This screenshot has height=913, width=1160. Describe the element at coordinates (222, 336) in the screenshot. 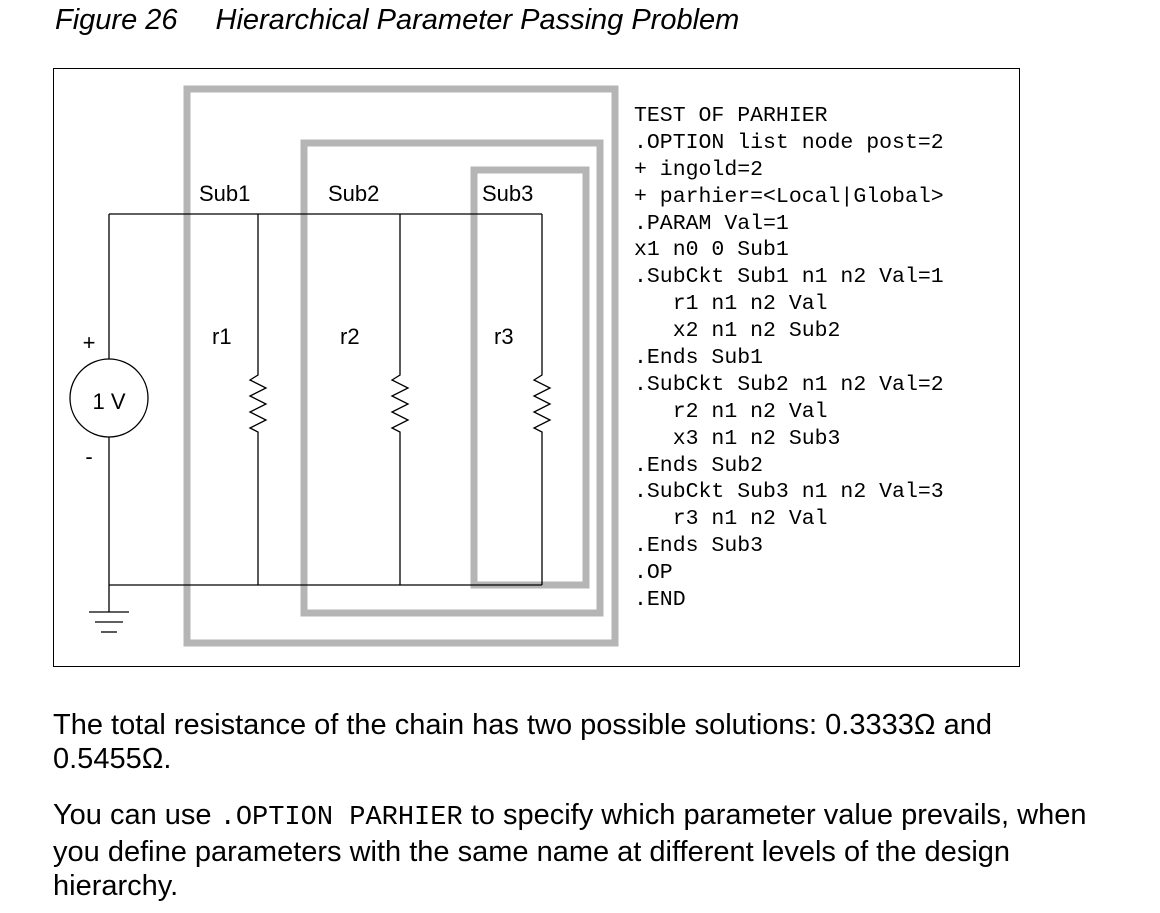

I see `r1-label: r1` at that location.